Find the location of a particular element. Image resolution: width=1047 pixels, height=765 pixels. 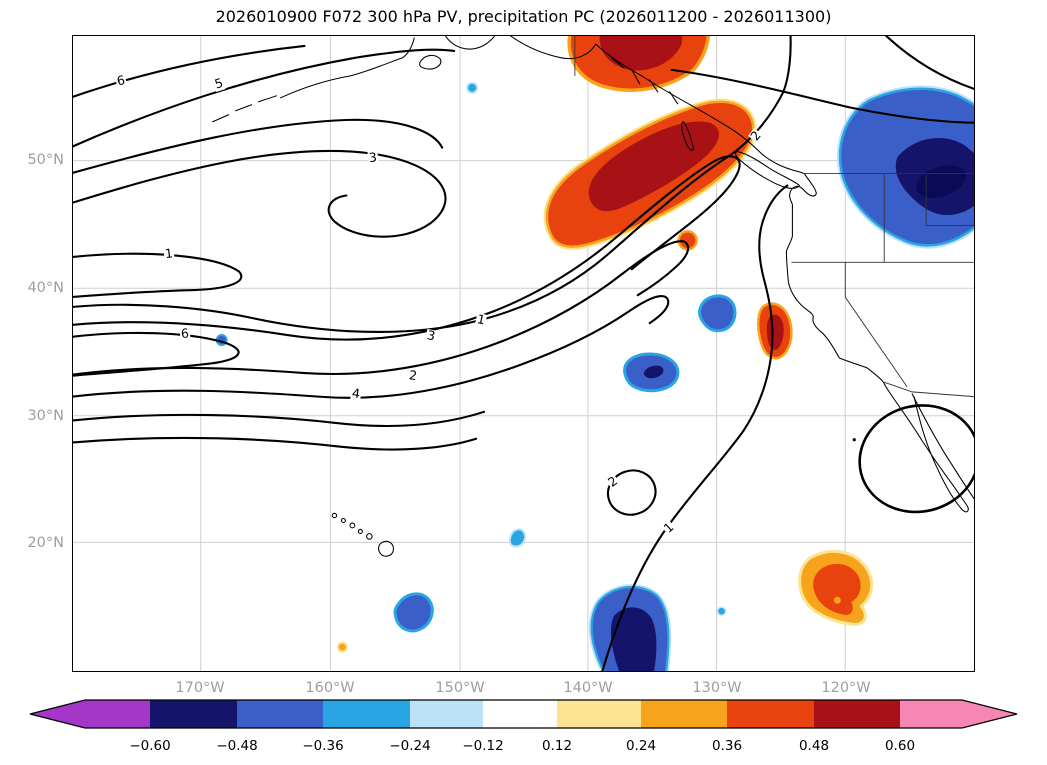

coastline-aleutians is located at coordinates (245, 109).